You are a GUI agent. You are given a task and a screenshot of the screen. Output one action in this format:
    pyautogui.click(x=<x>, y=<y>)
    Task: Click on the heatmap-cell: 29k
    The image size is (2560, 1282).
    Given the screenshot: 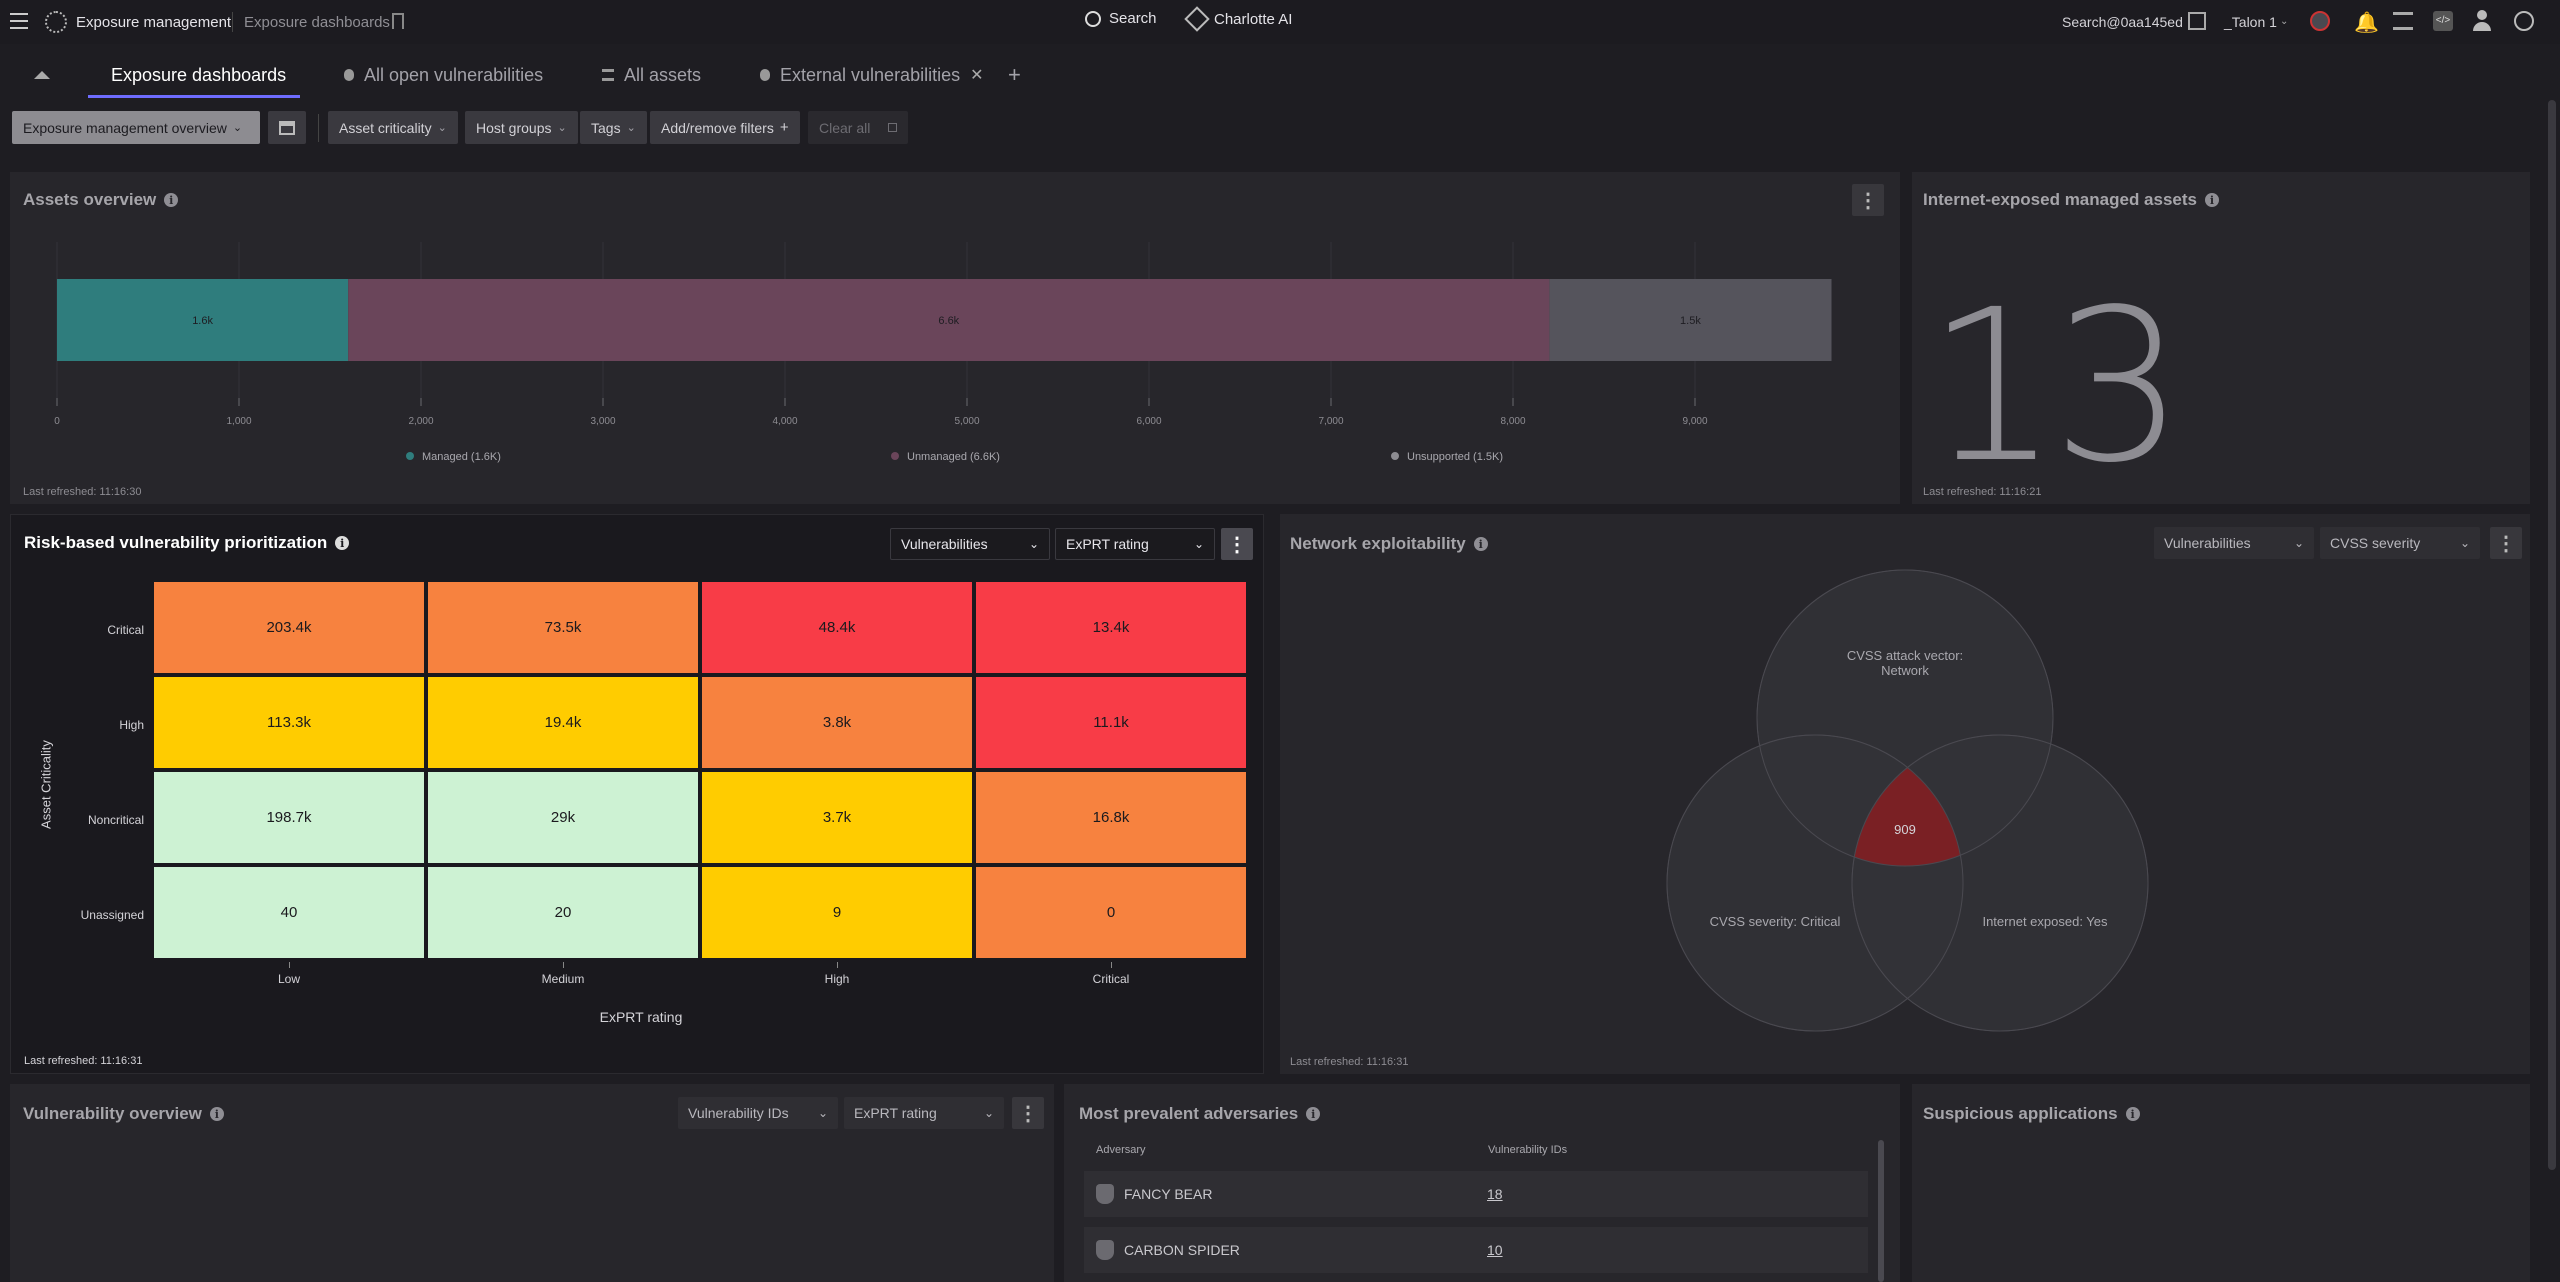 What is the action you would take?
    pyautogui.click(x=563, y=817)
    